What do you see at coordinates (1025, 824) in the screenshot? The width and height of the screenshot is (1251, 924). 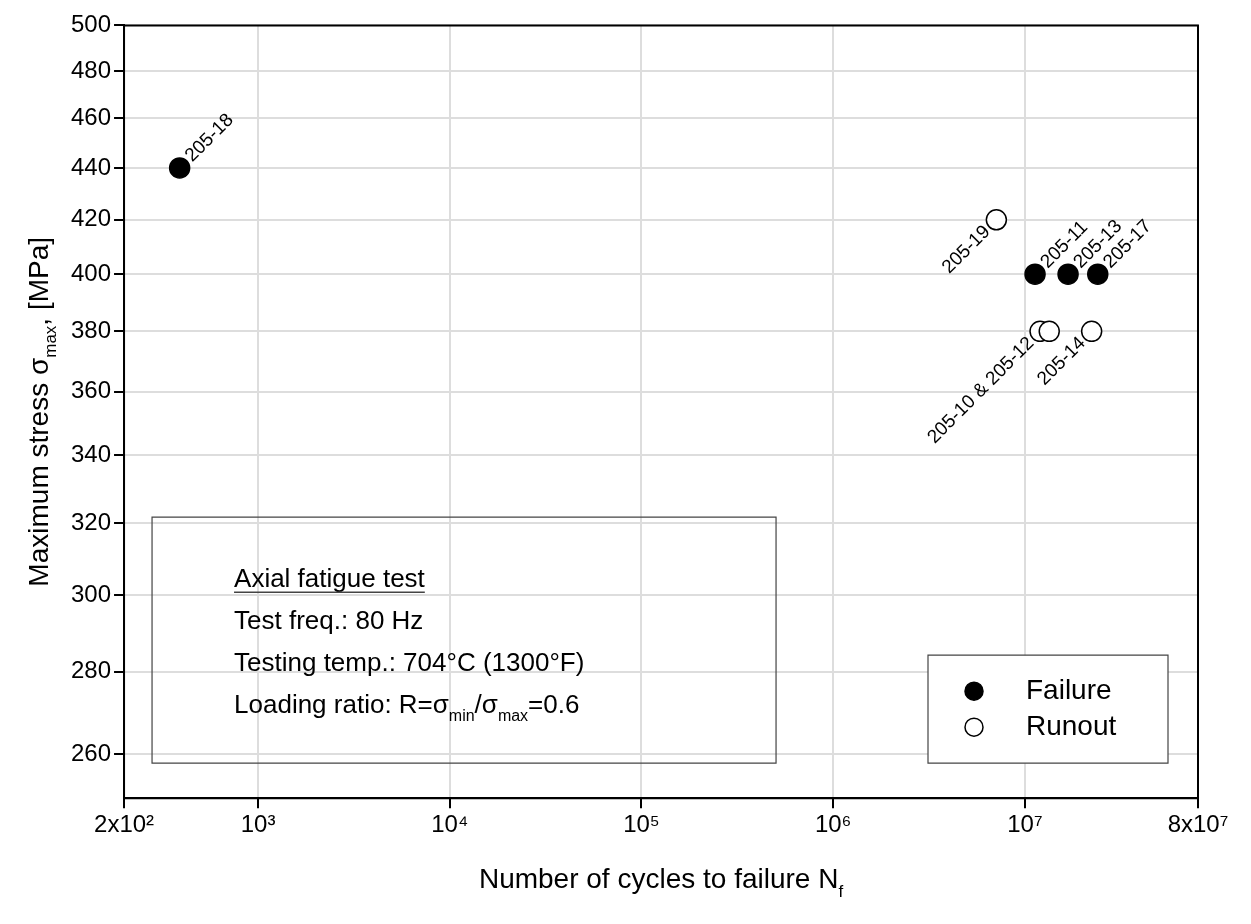 I see `x-tick-label: 10⁷` at bounding box center [1025, 824].